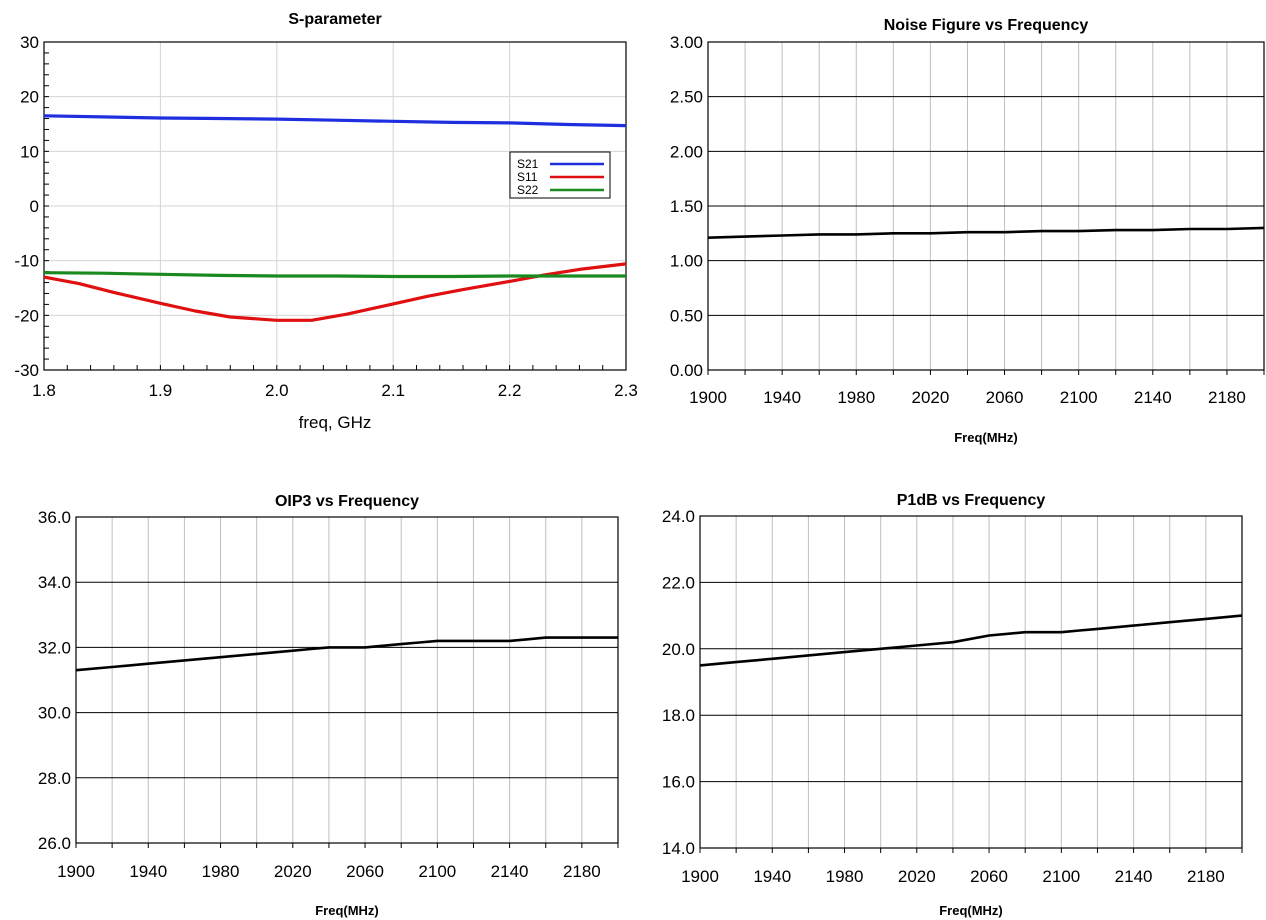 Image resolution: width=1266 pixels, height=920 pixels. I want to click on y-tick-label: 0.00, so click(686, 370).